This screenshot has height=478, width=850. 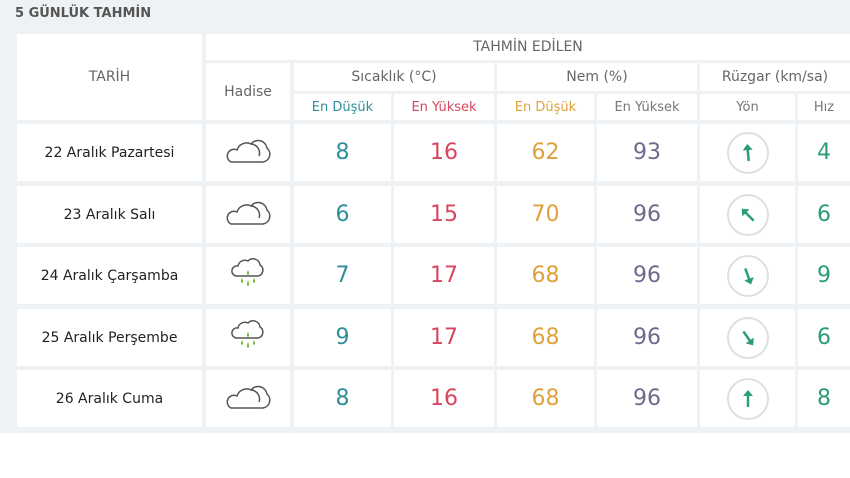 What do you see at coordinates (109, 152) in the screenshot?
I see `date-cell: 22 Aralık Pazartesi` at bounding box center [109, 152].